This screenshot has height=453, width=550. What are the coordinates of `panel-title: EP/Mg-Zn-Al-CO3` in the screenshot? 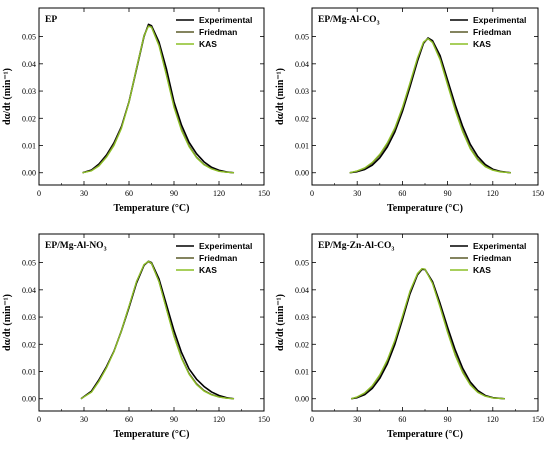 It's located at (356, 247).